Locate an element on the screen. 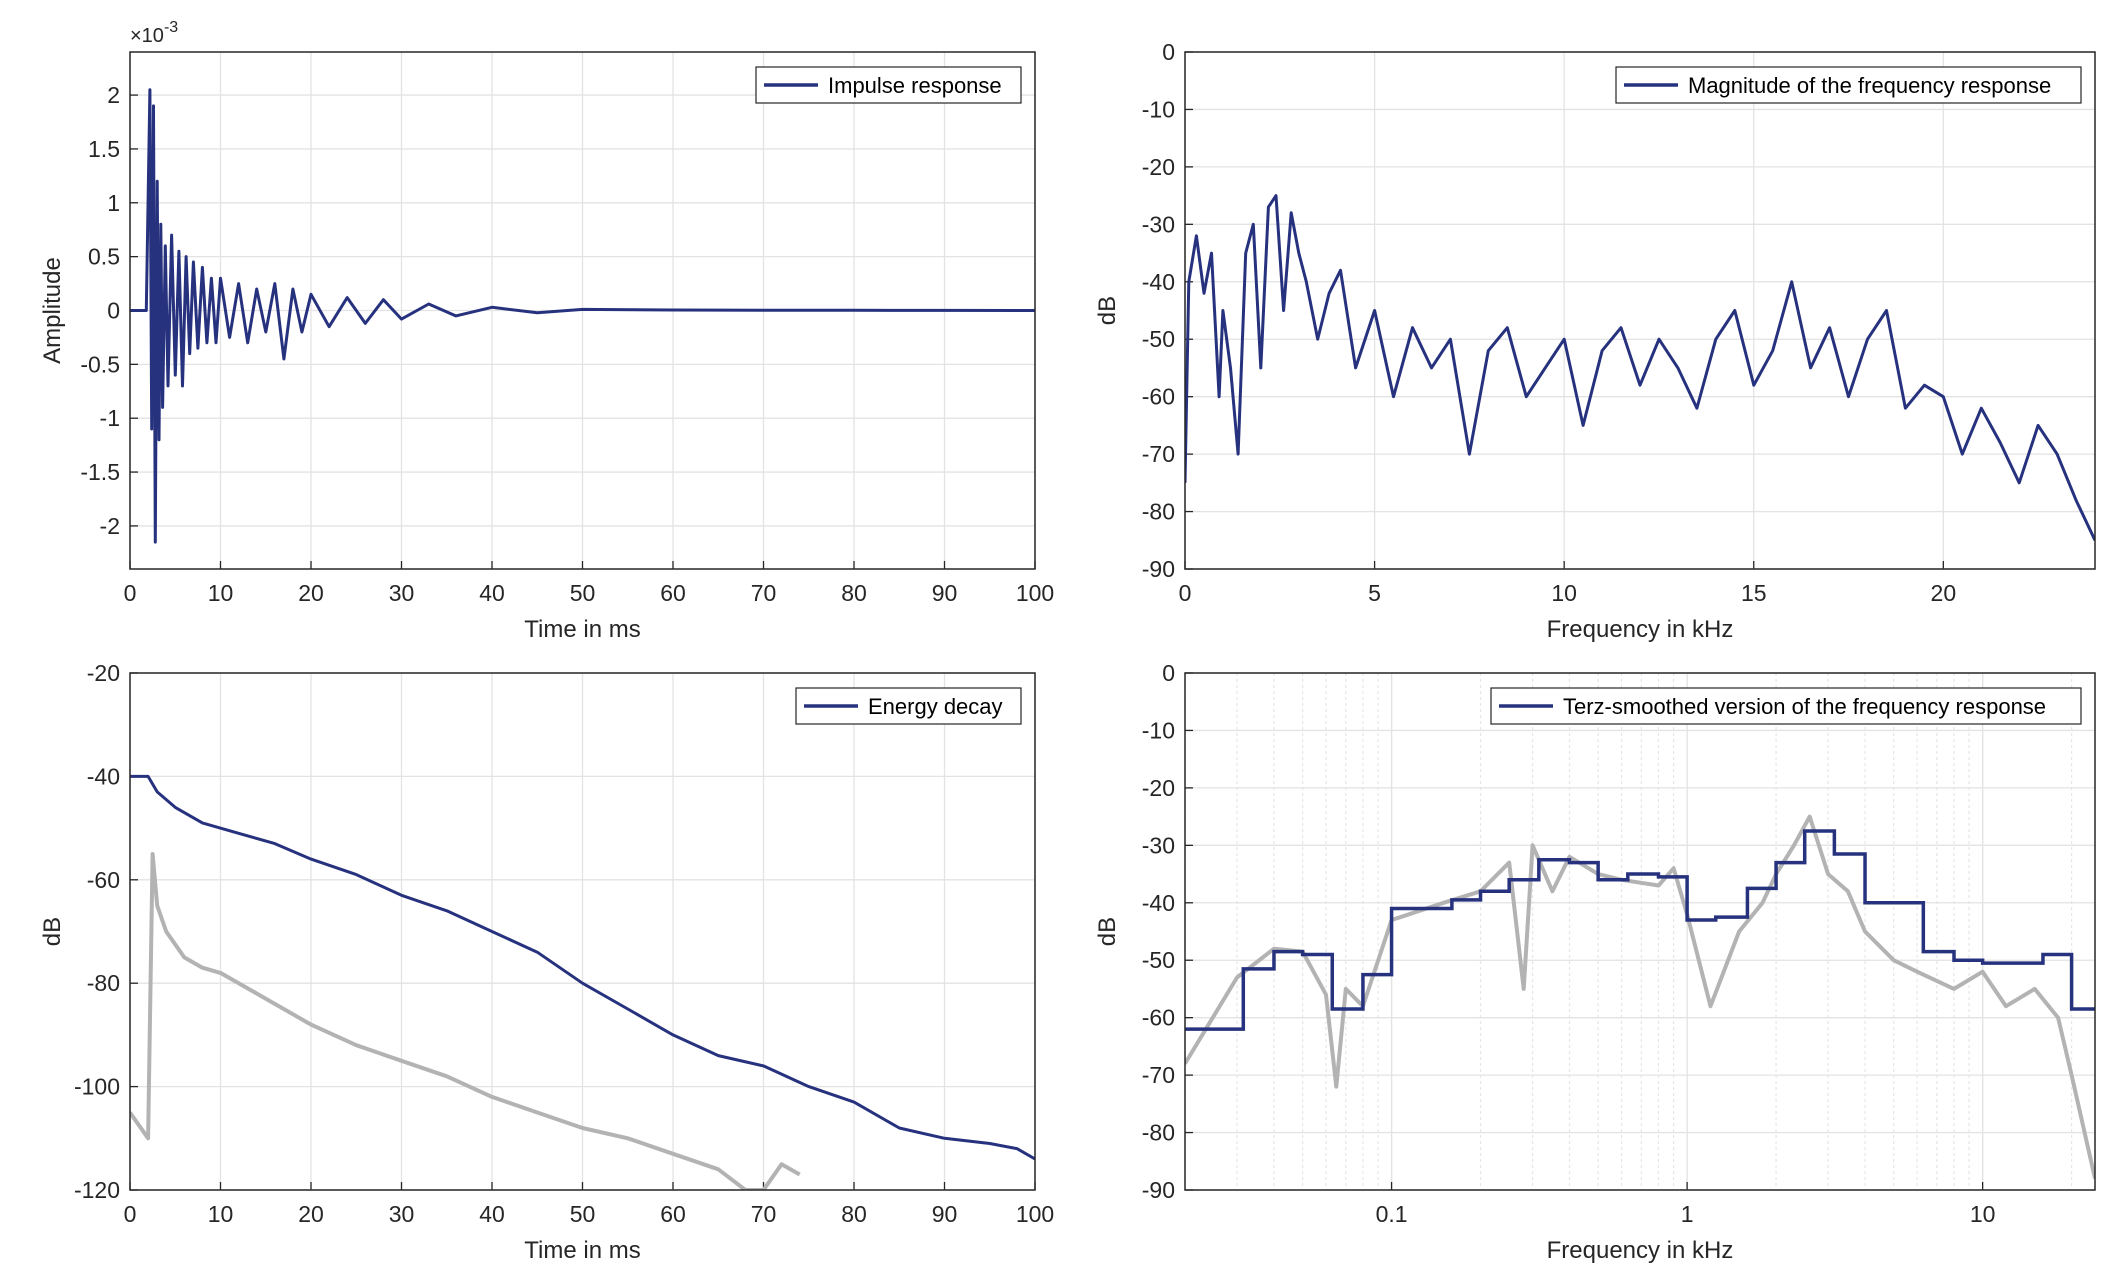 The width and height of the screenshot is (2126, 1276). y-tick-label: -120 is located at coordinates (97, 1190).